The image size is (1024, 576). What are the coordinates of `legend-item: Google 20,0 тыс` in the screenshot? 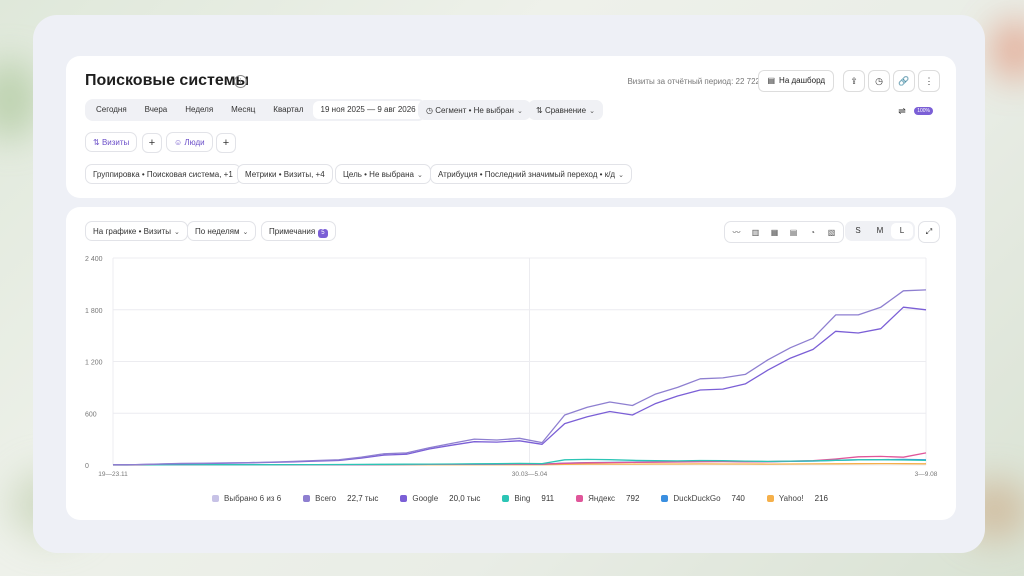 It's located at (440, 498).